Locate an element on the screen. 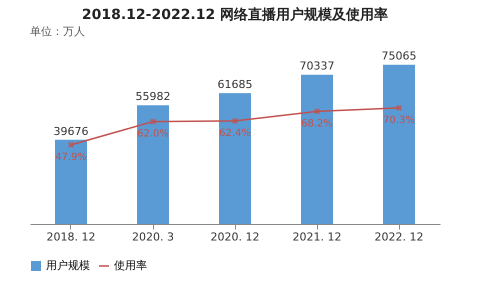 The width and height of the screenshot is (500, 300). data-label: 75065 is located at coordinates (399, 56).